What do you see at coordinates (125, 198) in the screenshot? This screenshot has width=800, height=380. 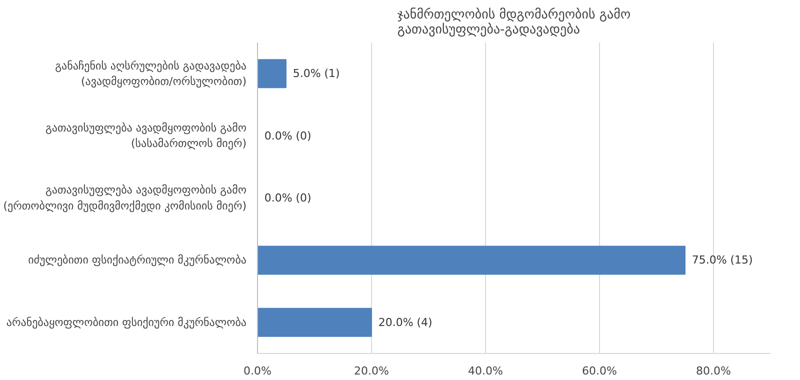 I see `y-tick-label: გათავისუფლება ავადმყოფობის გამო (ერთობლივი მუდმივმოქმედი კომისიის მიერ)` at bounding box center [125, 198].